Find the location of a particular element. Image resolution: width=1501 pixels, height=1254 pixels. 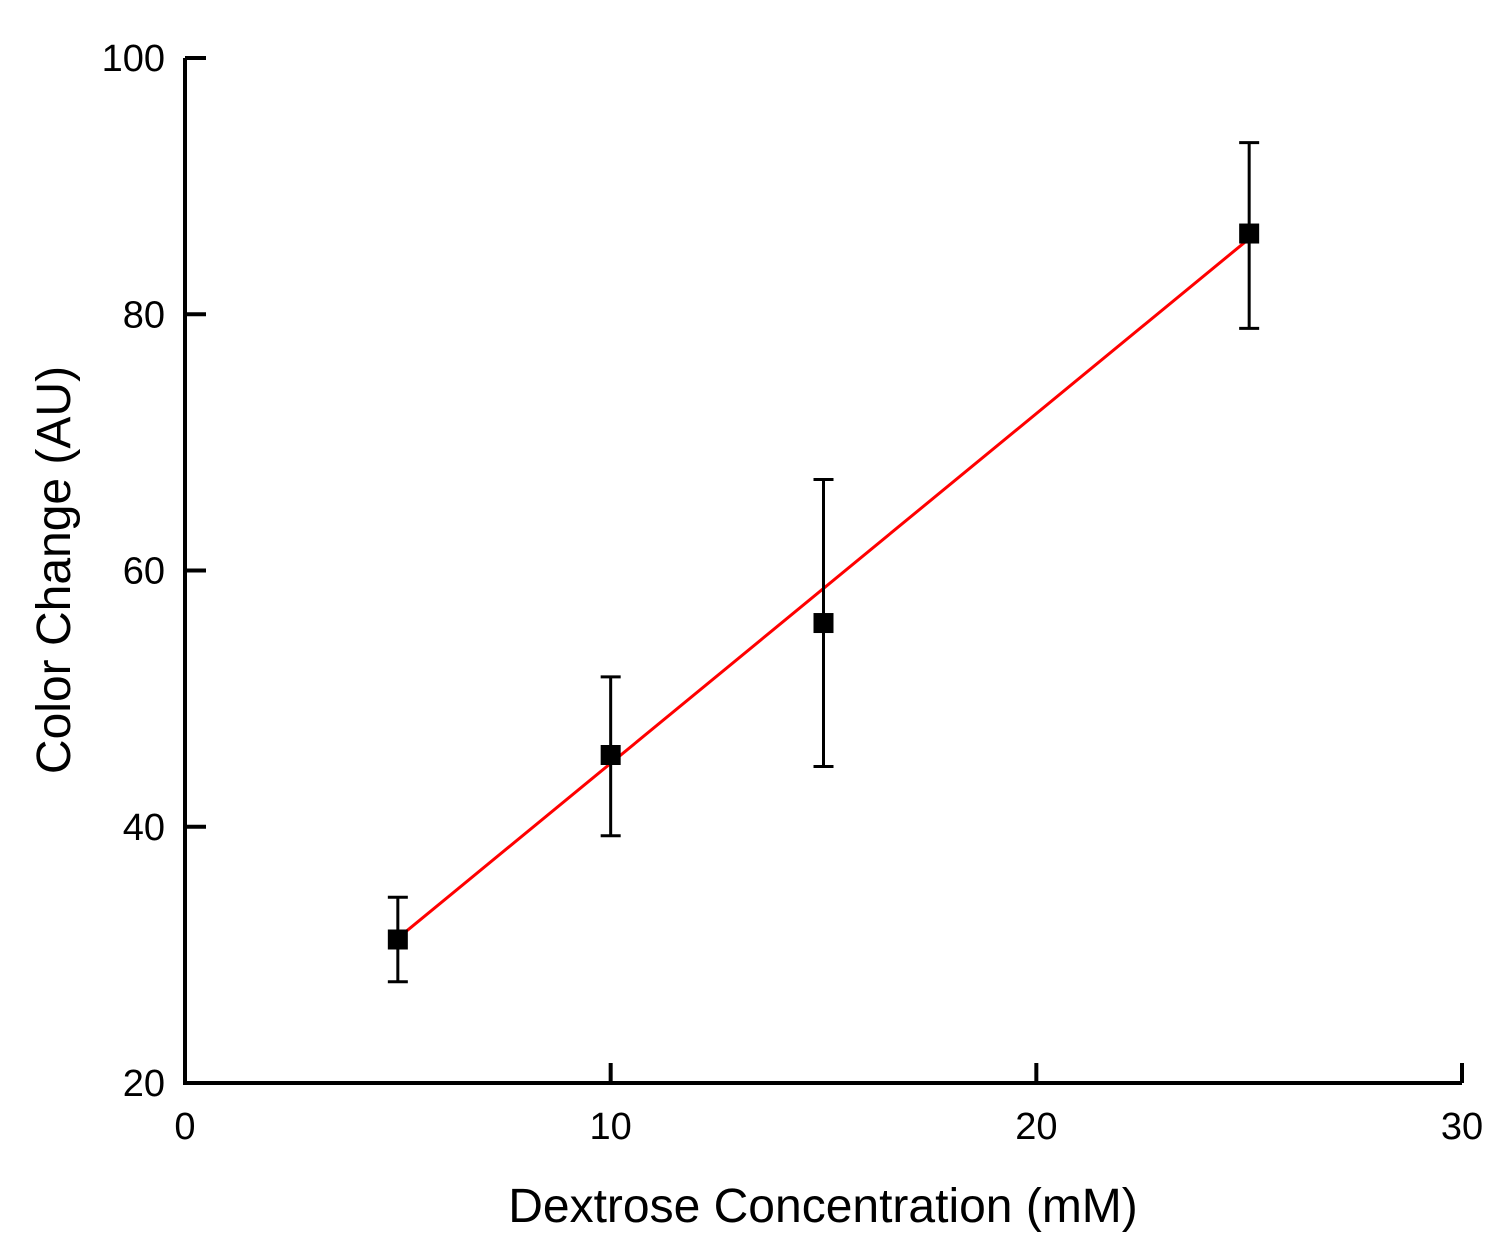

y-tick-label: 100 is located at coordinates (133, 59).